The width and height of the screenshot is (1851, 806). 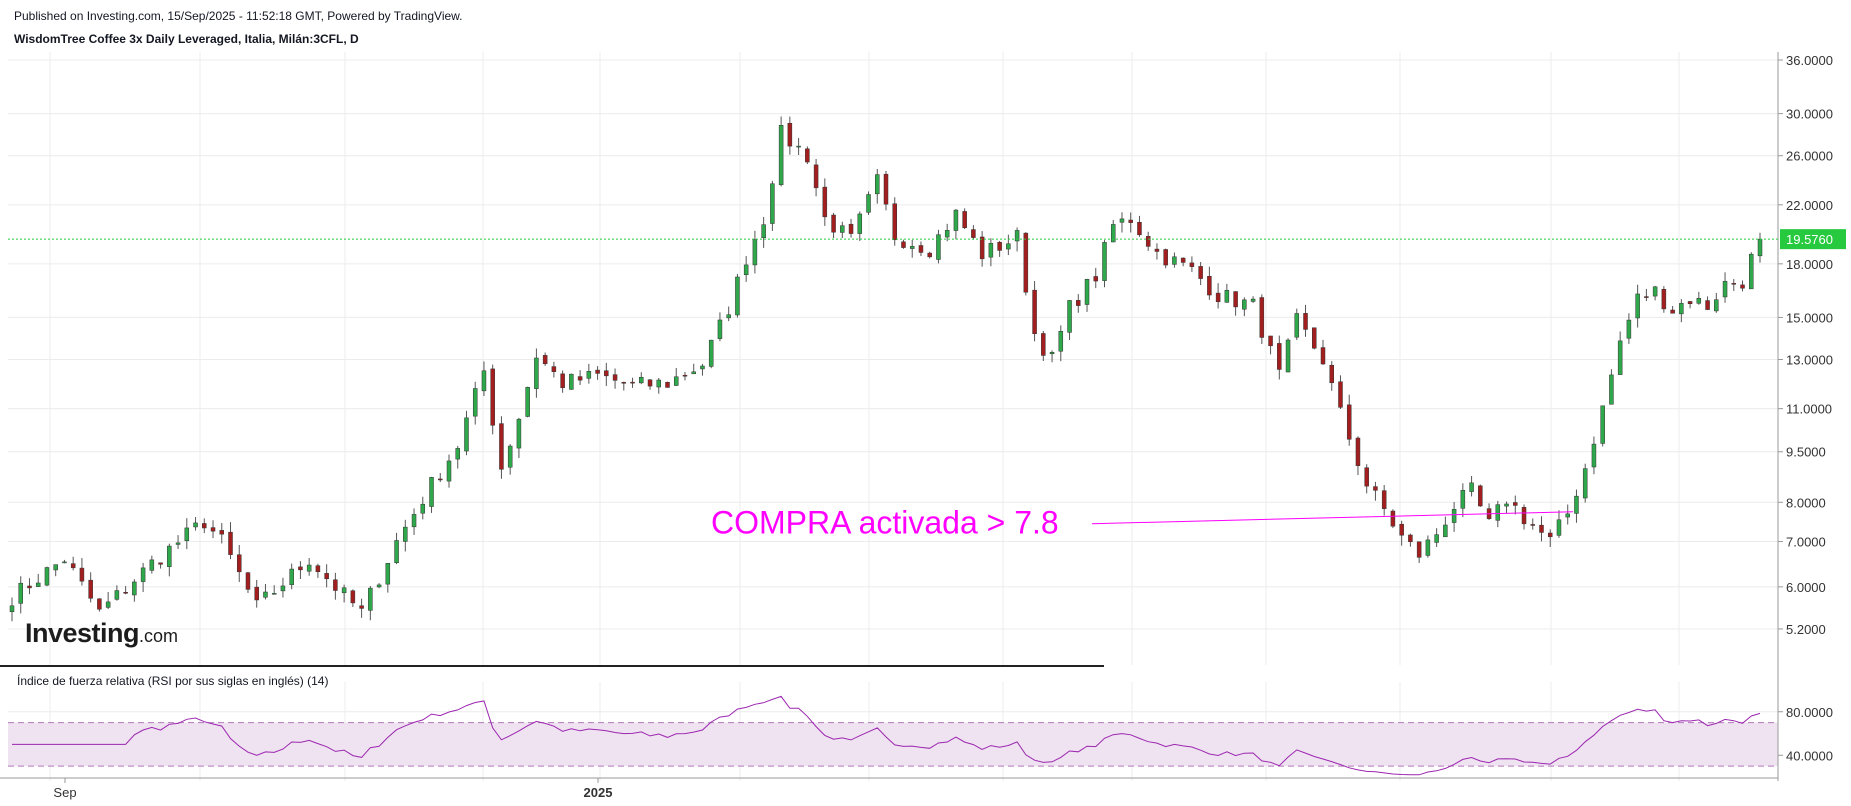 I want to click on y-tick-label-3: 22.0000, so click(x=1809, y=205).